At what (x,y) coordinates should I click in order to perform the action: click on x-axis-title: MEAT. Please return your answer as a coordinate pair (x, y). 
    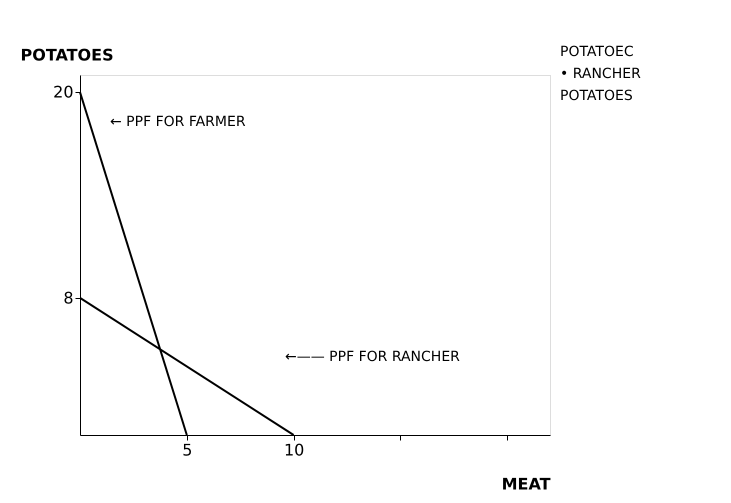
    Looking at the image, I should click on (526, 484).